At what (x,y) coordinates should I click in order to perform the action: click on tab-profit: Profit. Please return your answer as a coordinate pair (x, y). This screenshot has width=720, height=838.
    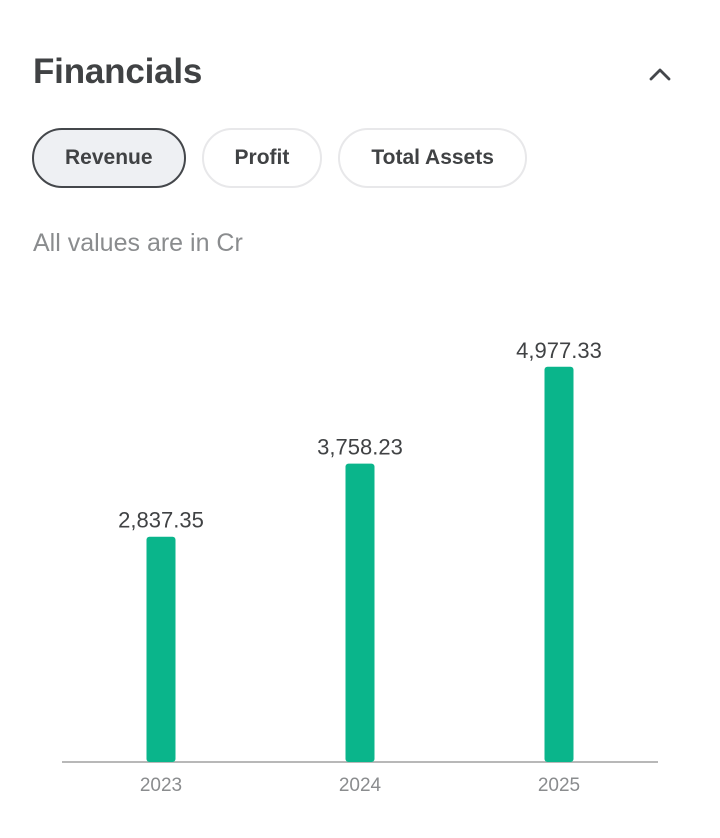
    Looking at the image, I should click on (262, 158).